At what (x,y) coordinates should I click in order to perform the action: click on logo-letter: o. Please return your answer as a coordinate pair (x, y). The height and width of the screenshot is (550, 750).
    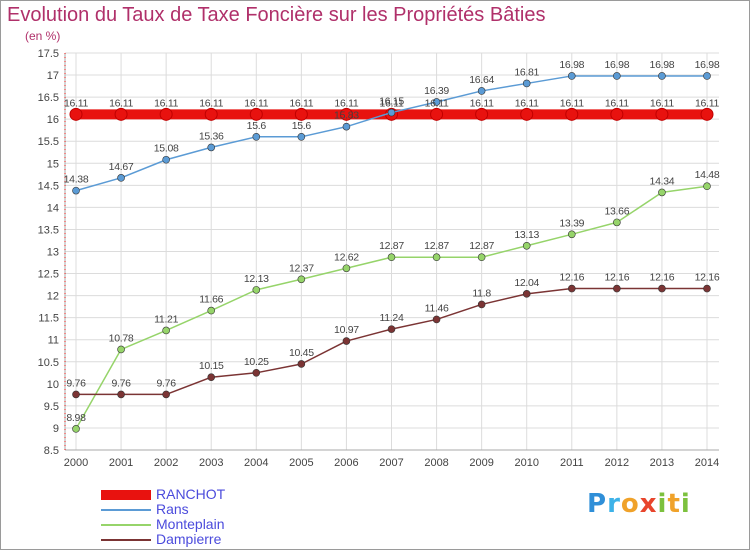
    Looking at the image, I should click on (630, 504).